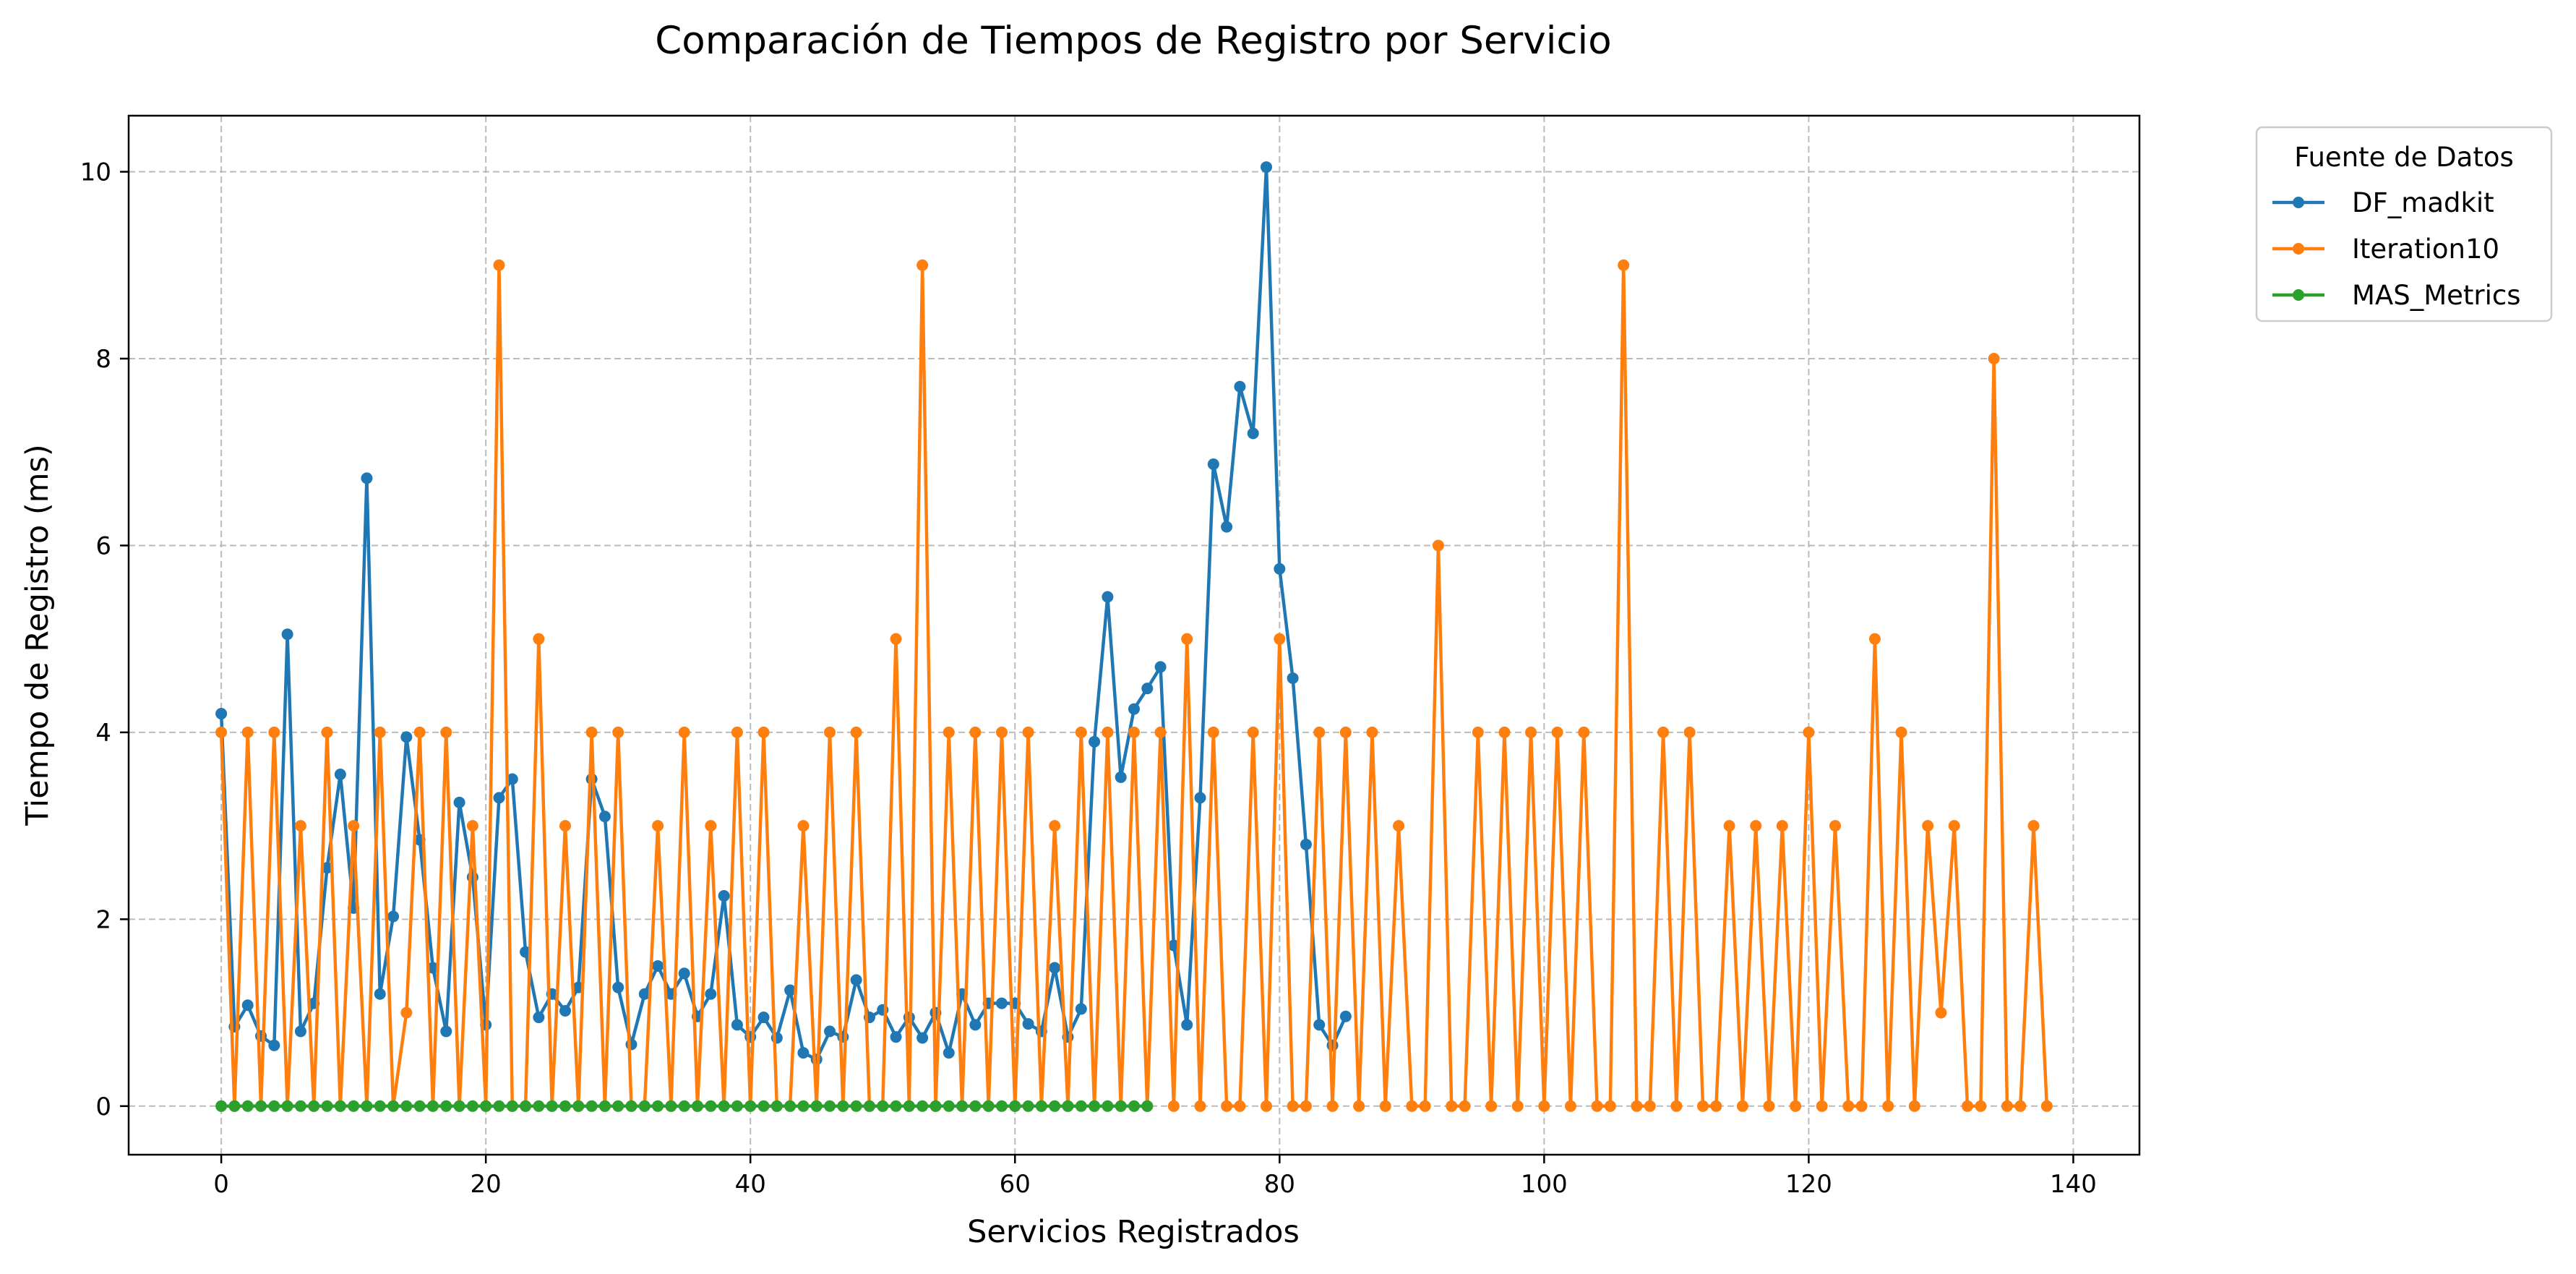 The height and width of the screenshot is (1274, 2576). Describe the element at coordinates (2404, 157) in the screenshot. I see `legend-title: Fuente de Datos` at that location.